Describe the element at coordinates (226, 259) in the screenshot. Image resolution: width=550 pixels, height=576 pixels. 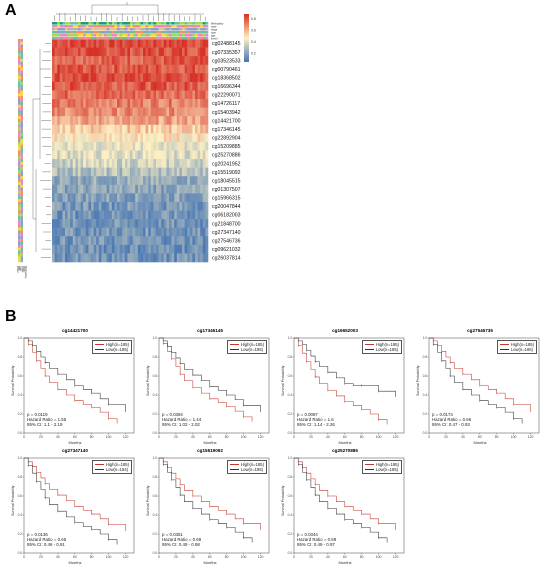
I see `row-label: cg26037814` at that location.